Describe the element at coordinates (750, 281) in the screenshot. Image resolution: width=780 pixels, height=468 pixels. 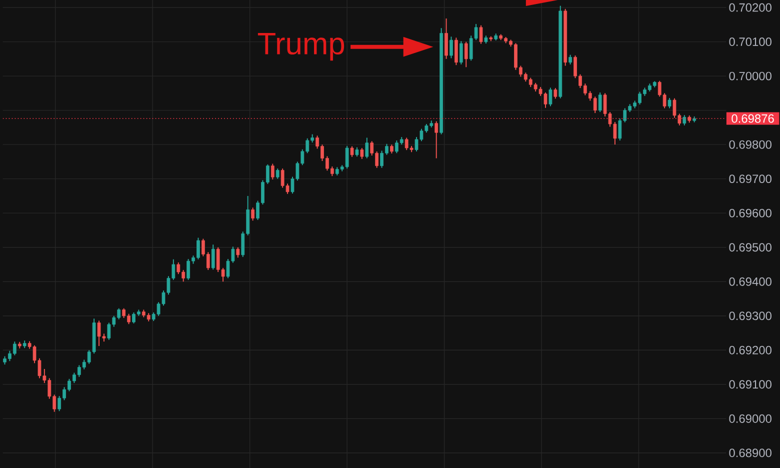
I see `y-tick-label: 0.69400` at that location.